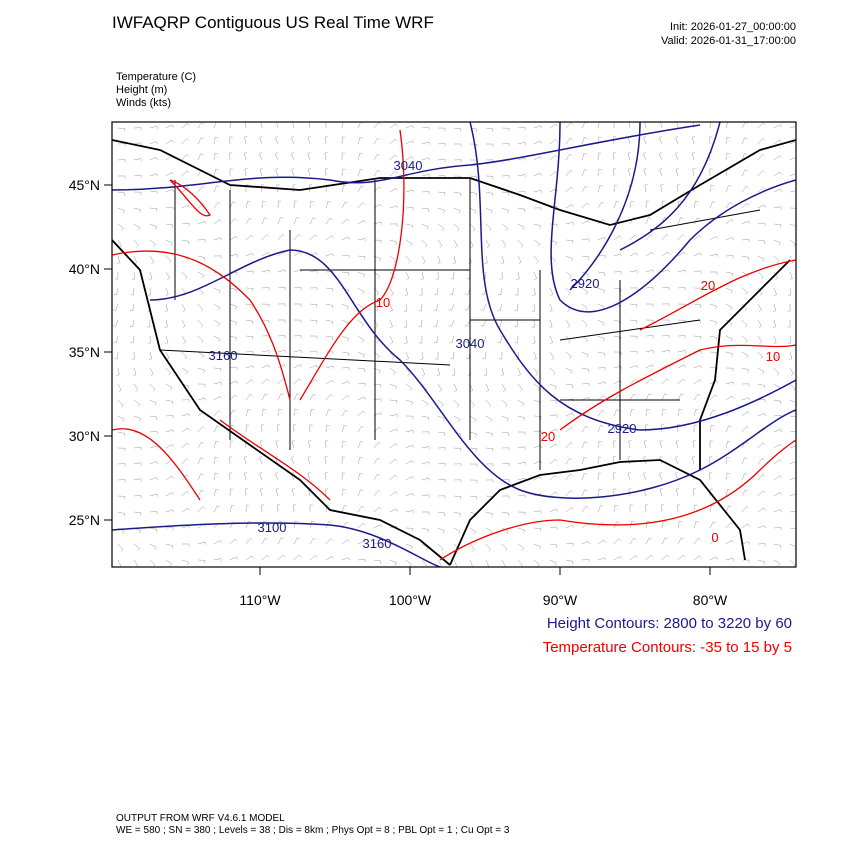 The image size is (850, 855). Describe the element at coordinates (548, 436) in the screenshot. I see `contour-label: 20` at that location.